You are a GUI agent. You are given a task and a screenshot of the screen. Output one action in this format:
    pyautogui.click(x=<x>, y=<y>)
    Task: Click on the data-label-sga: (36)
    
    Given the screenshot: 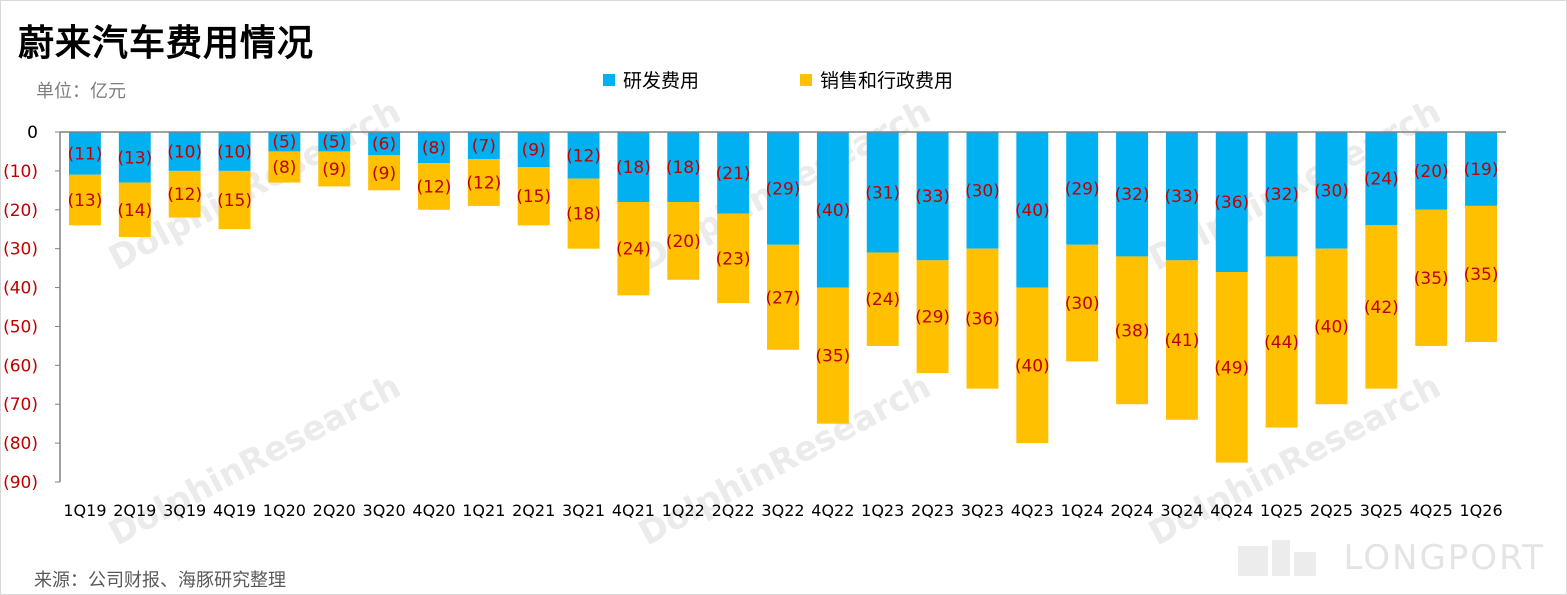 What is the action you would take?
    pyautogui.click(x=982, y=320)
    